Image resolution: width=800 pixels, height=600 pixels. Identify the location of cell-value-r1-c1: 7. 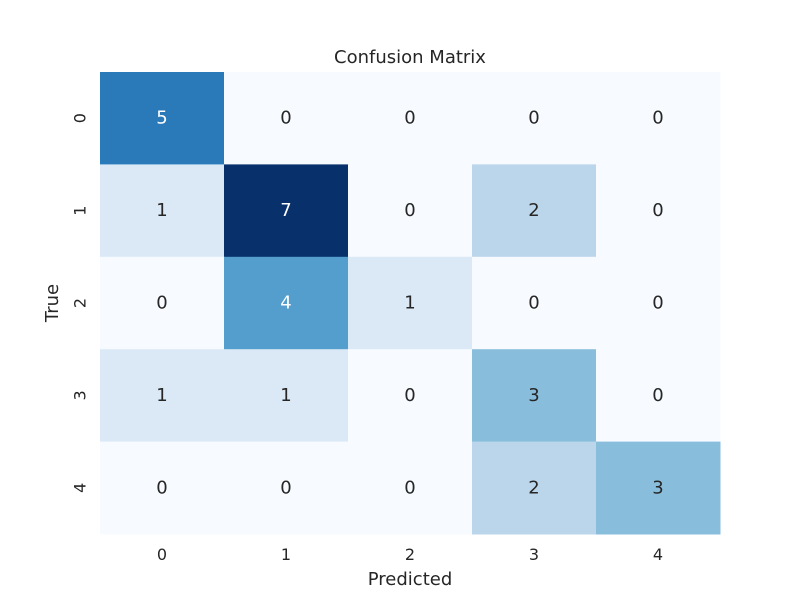
(285, 210).